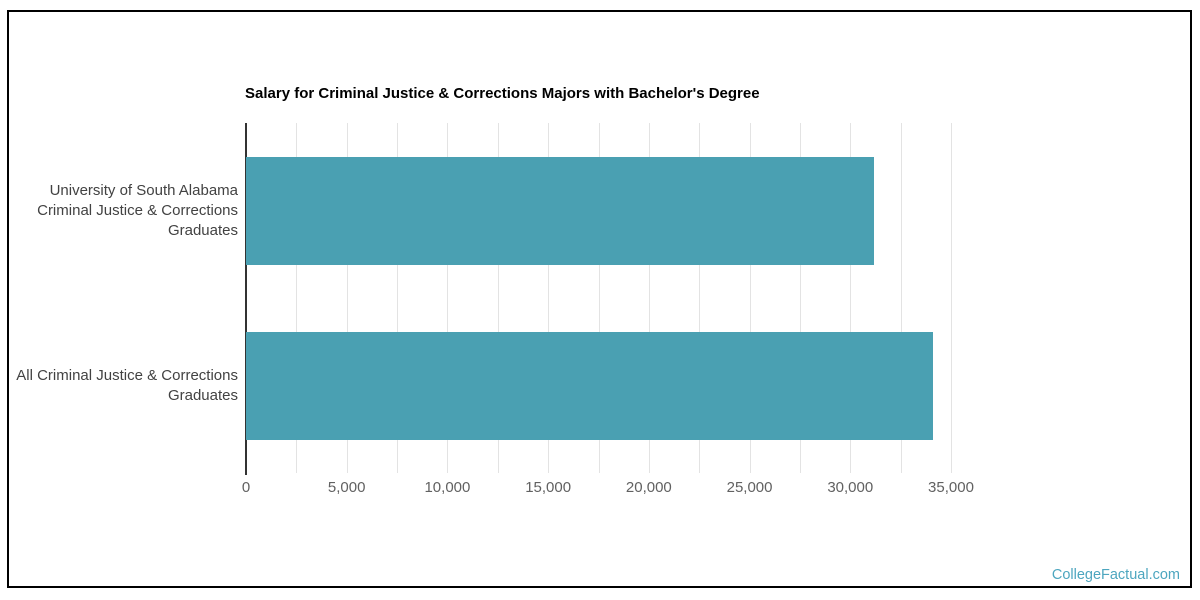 Image resolution: width=1200 pixels, height=600 pixels. I want to click on x-tick-label: 25,000, so click(749, 487).